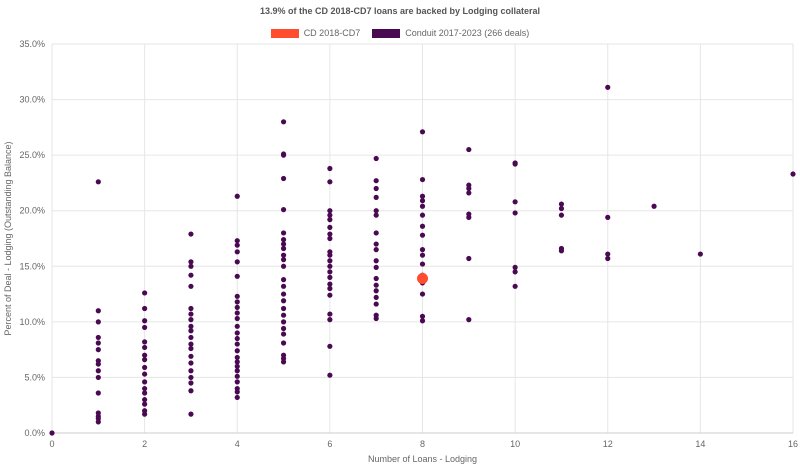  What do you see at coordinates (793, 444) in the screenshot?
I see `x-tick-label: 16` at bounding box center [793, 444].